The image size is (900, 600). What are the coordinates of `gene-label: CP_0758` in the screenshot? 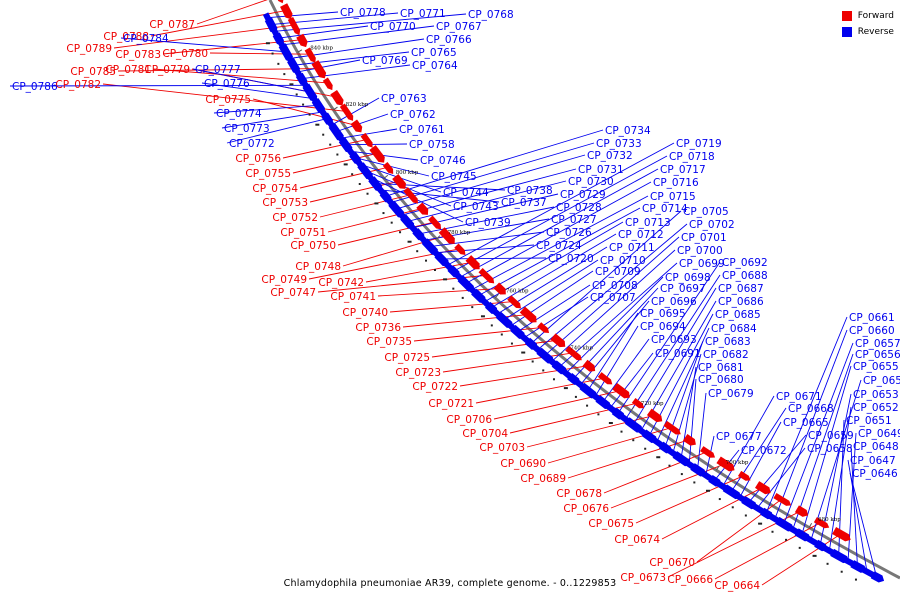 It's located at (432, 145).